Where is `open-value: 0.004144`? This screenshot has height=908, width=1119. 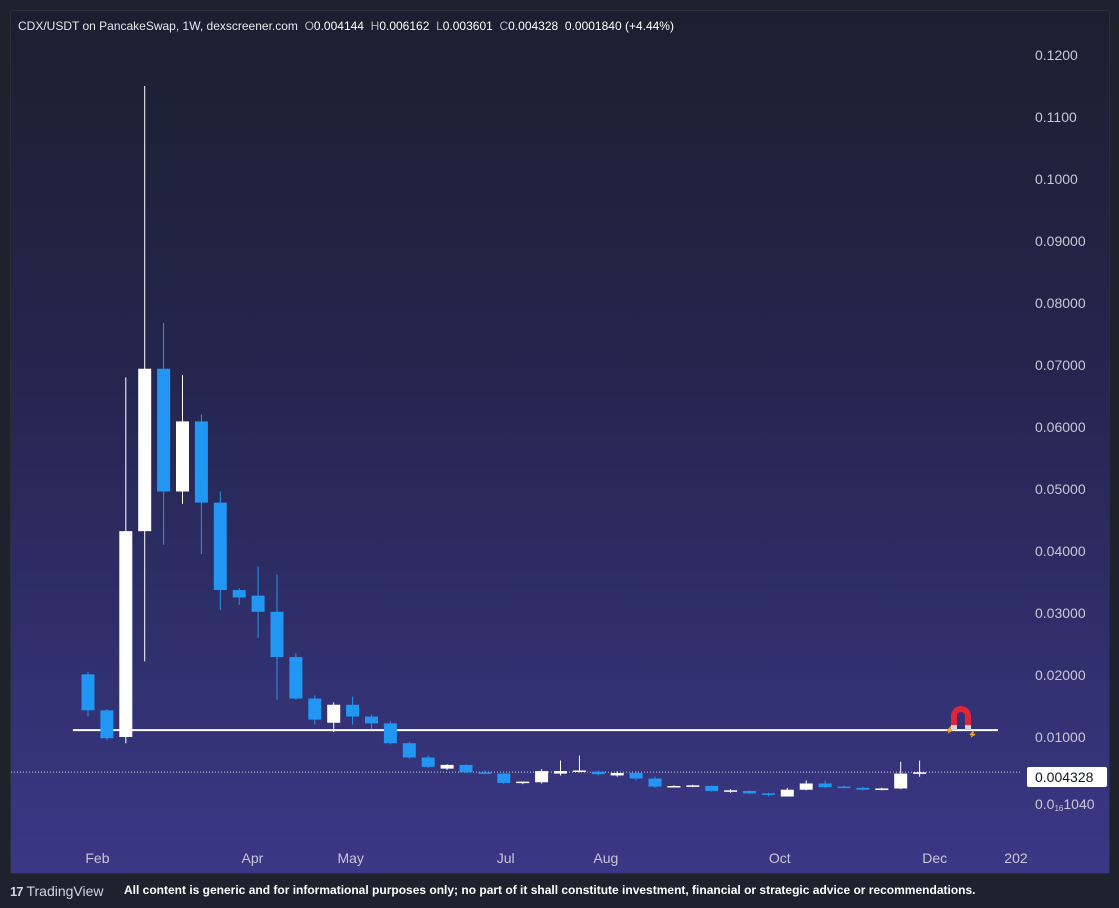
open-value: 0.004144 is located at coordinates (338, 26).